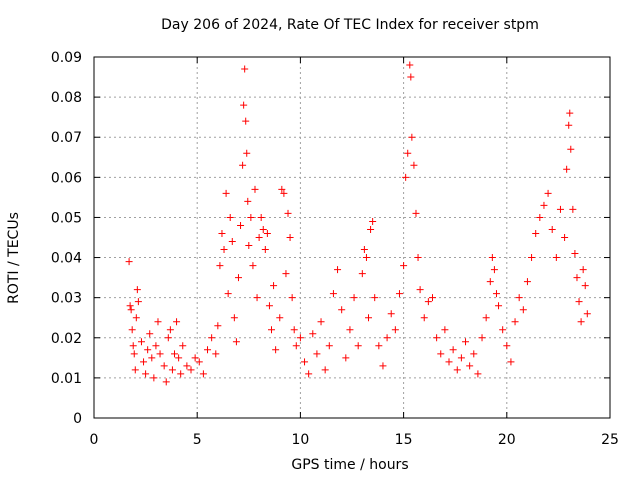 Image resolution: width=640 pixels, height=484 pixels. Describe the element at coordinates (94, 440) in the screenshot. I see `x-tick-label: 0` at that location.